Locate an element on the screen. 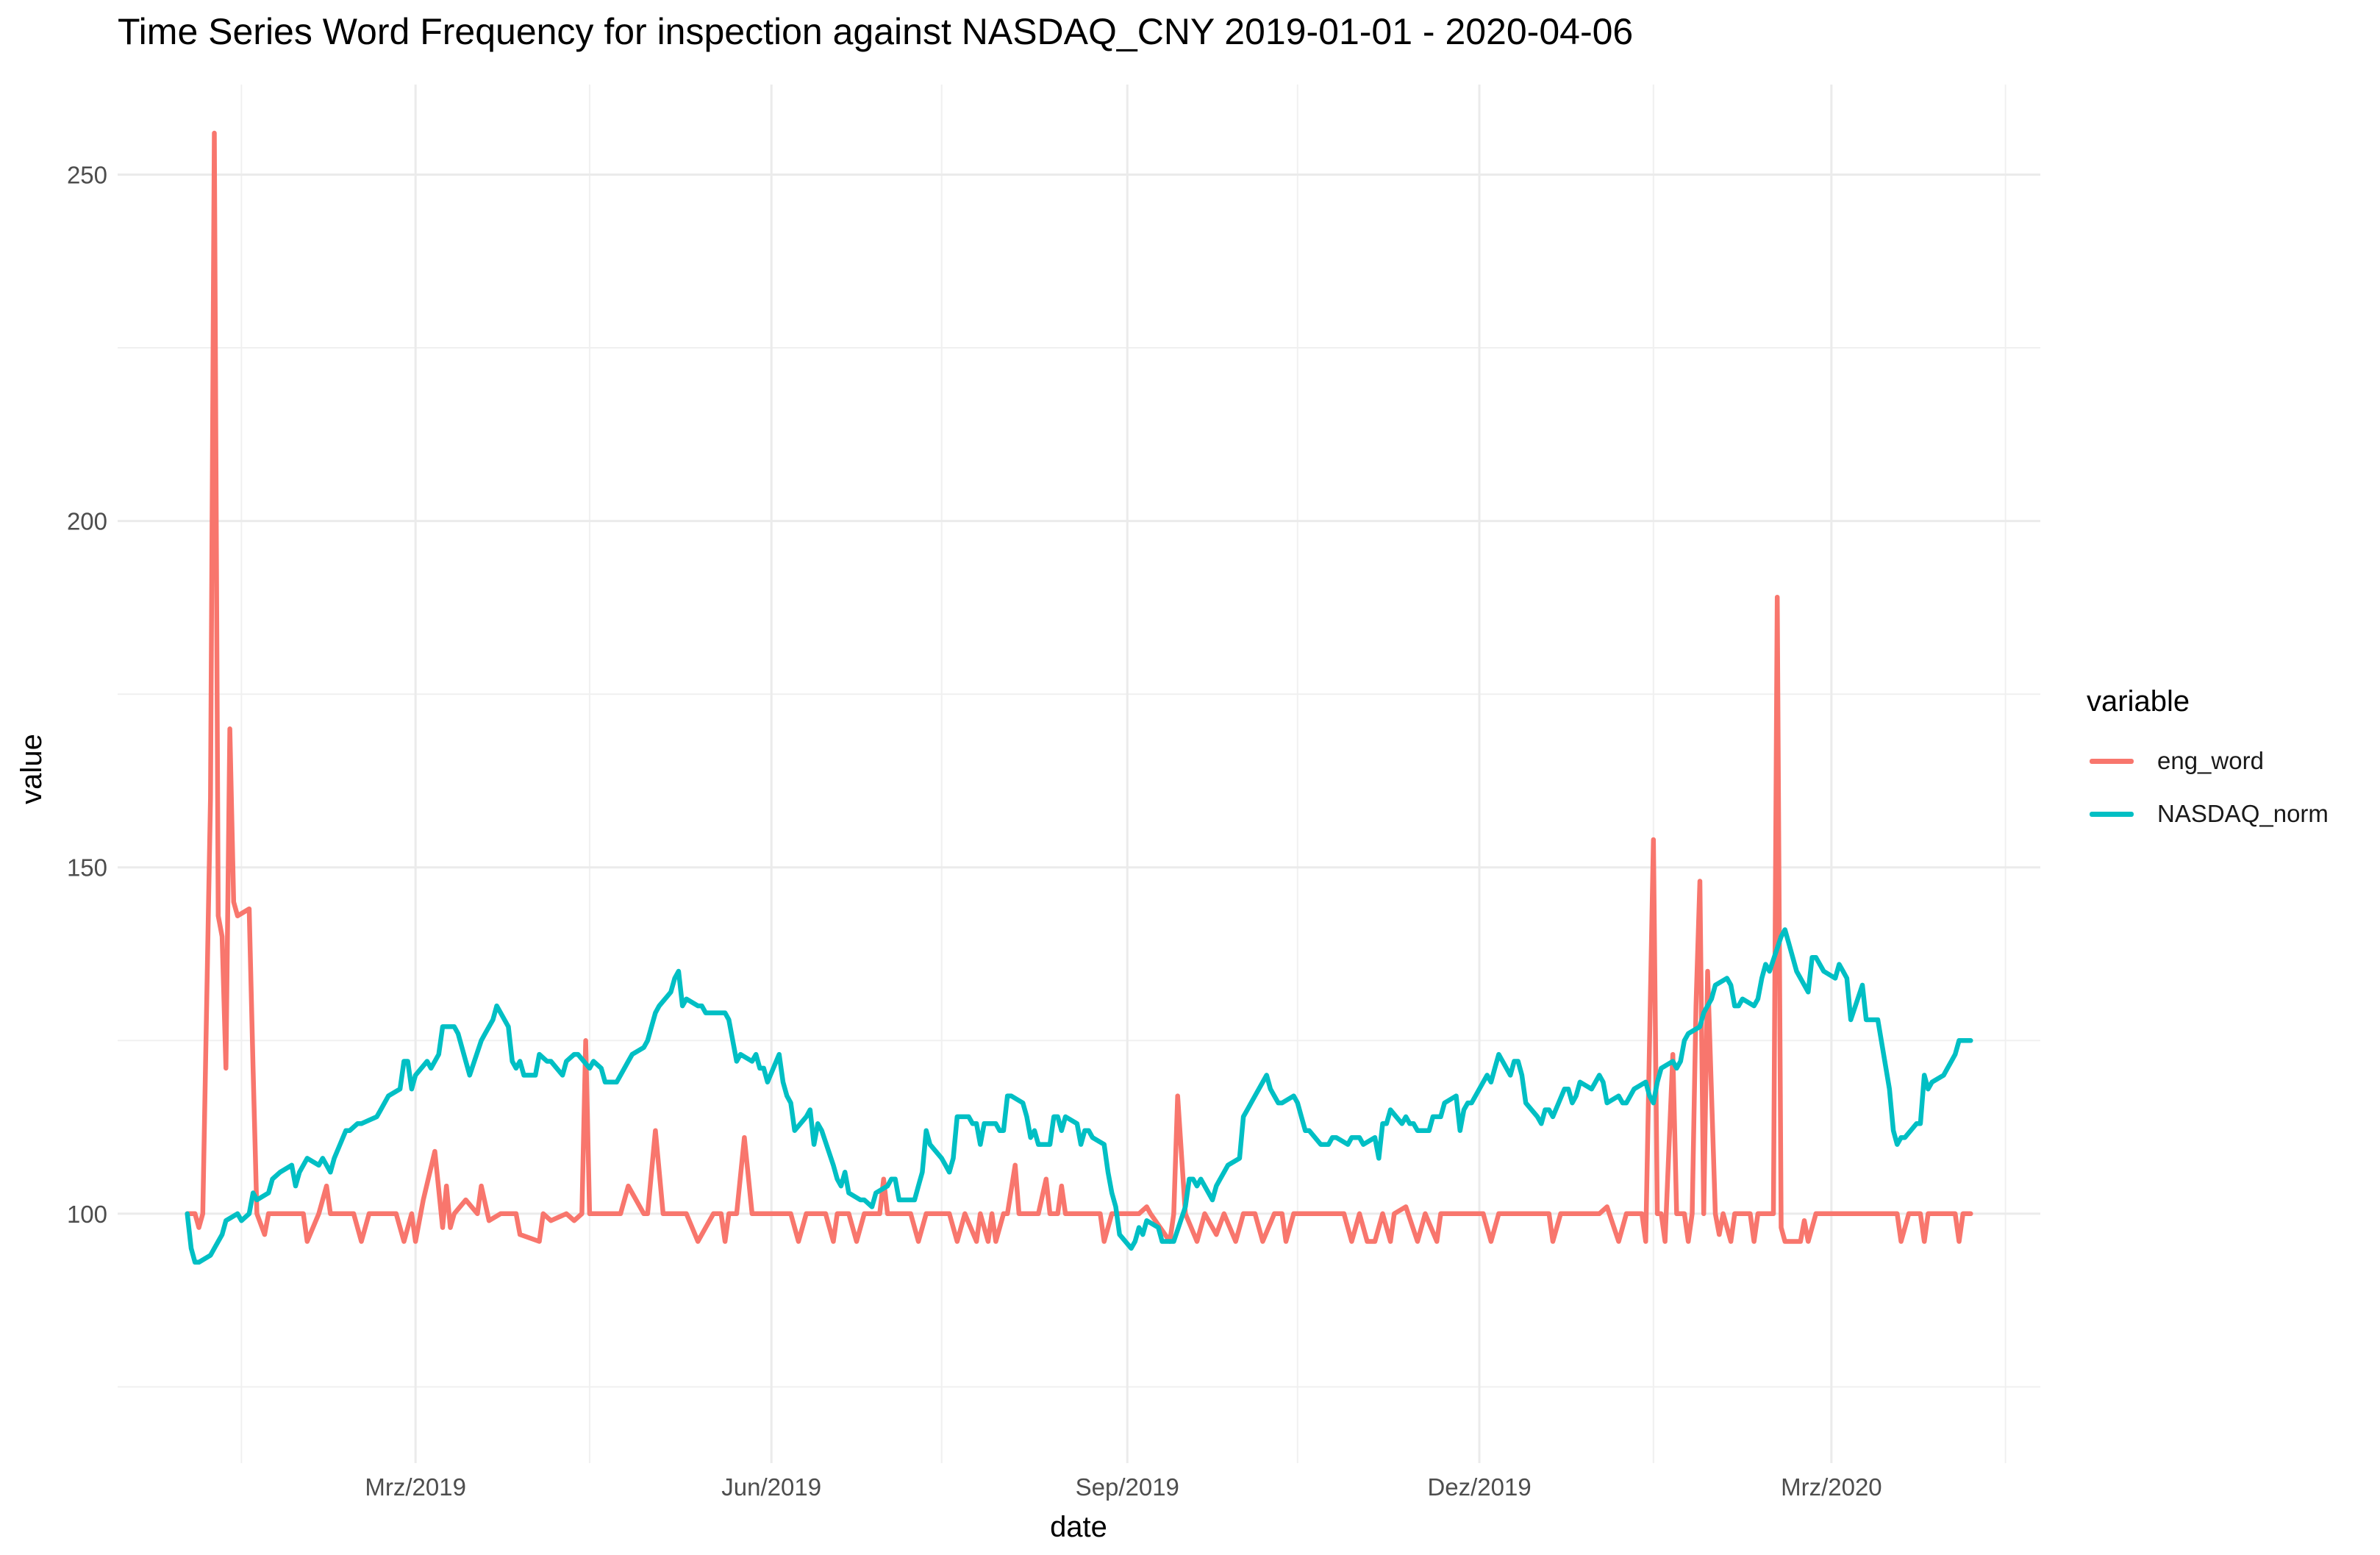 This screenshot has height=1555, width=2380. legend-item-nasdaq-norm: NASDAQ_norm is located at coordinates (2208, 813).